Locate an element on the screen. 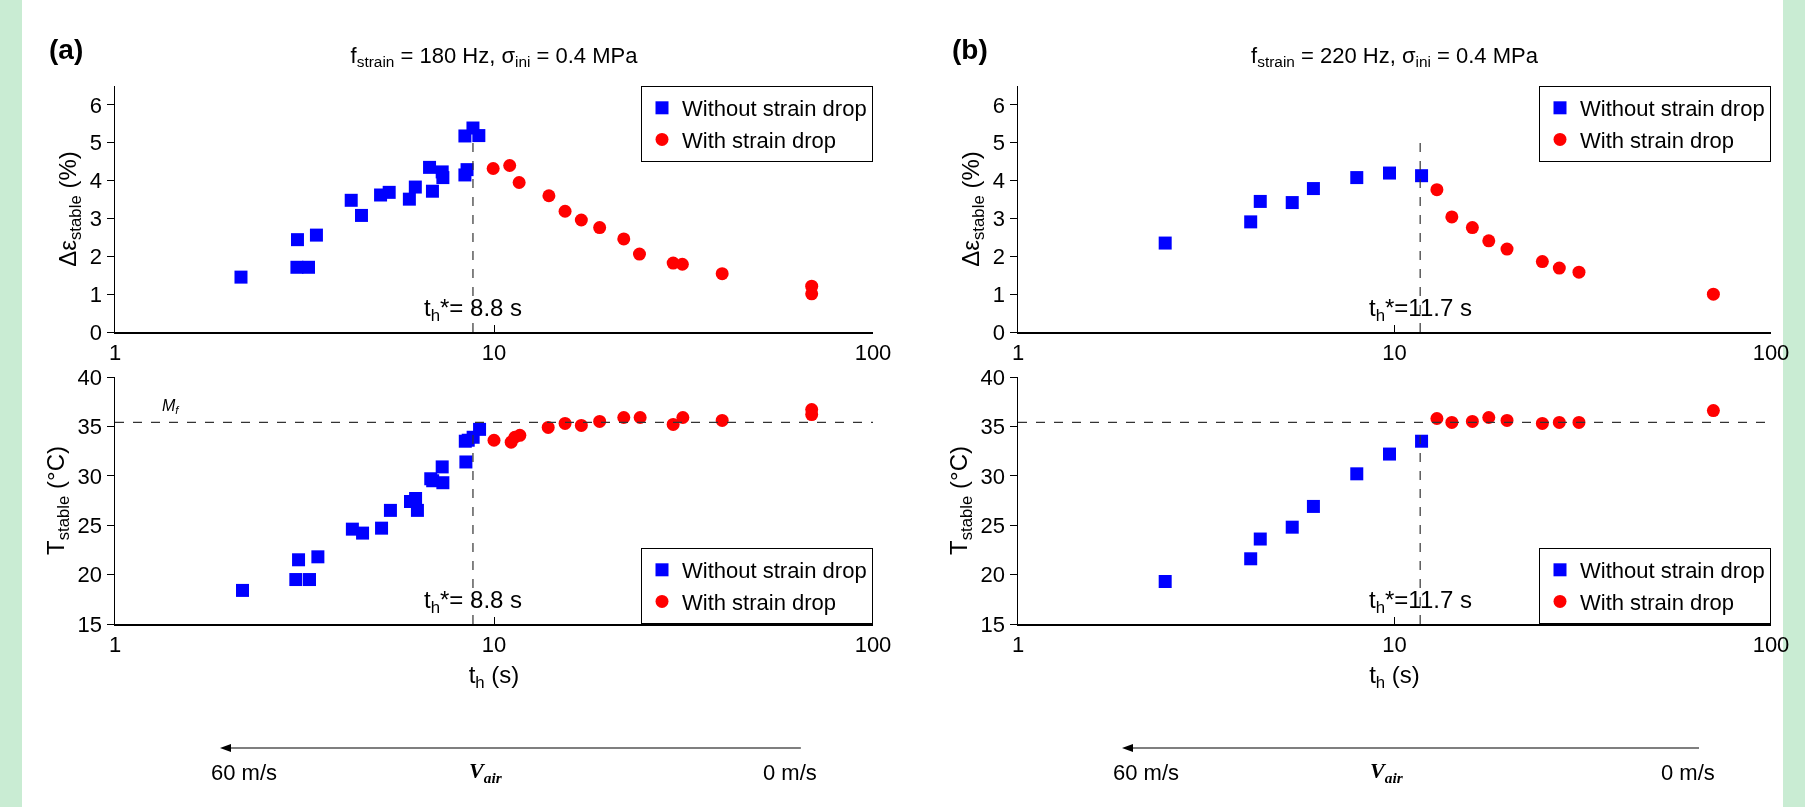  text: (b) is located at coordinates (970, 49).